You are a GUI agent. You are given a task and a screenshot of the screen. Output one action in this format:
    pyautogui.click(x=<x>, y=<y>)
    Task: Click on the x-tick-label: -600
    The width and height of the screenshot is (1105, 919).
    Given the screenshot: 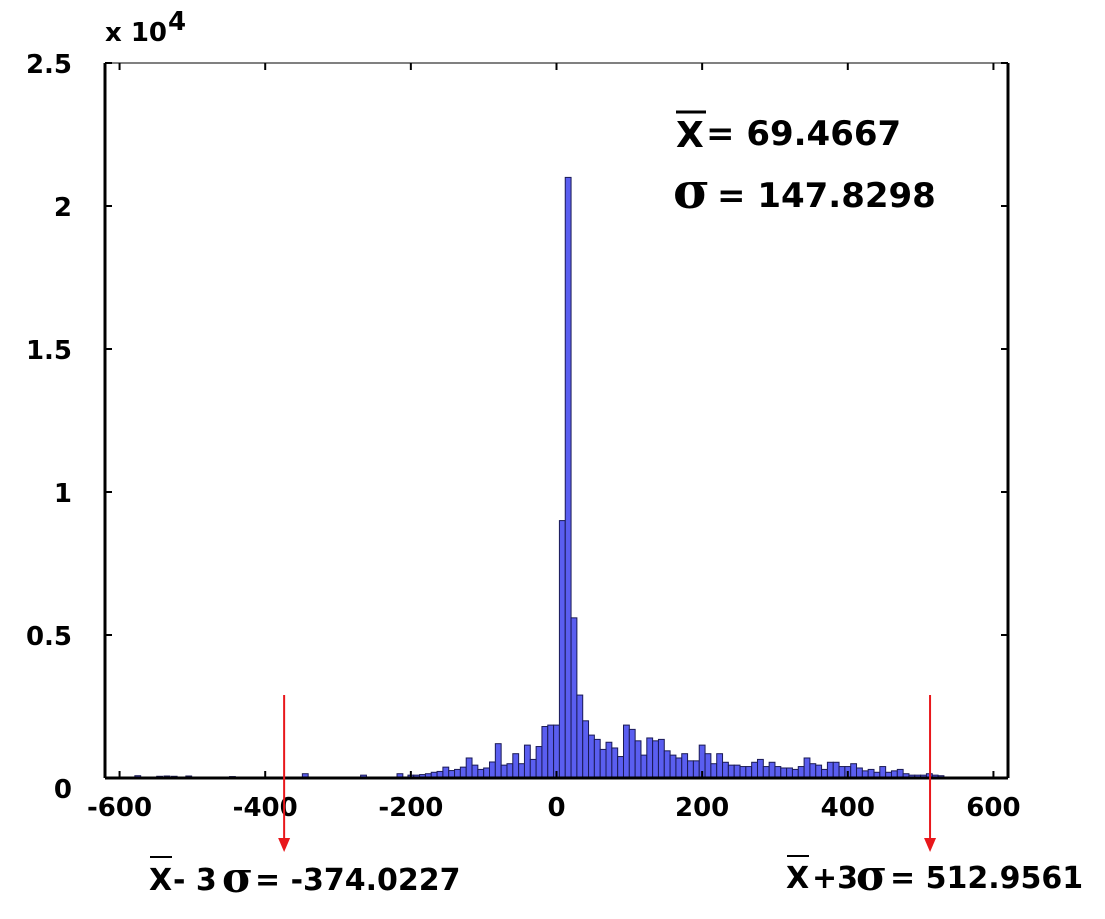 What is the action you would take?
    pyautogui.click(x=119, y=808)
    